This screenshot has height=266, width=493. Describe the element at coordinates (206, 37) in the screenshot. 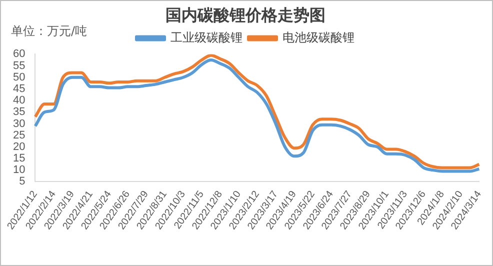

I see `legend-label: 工业级碳酸锂` at that location.